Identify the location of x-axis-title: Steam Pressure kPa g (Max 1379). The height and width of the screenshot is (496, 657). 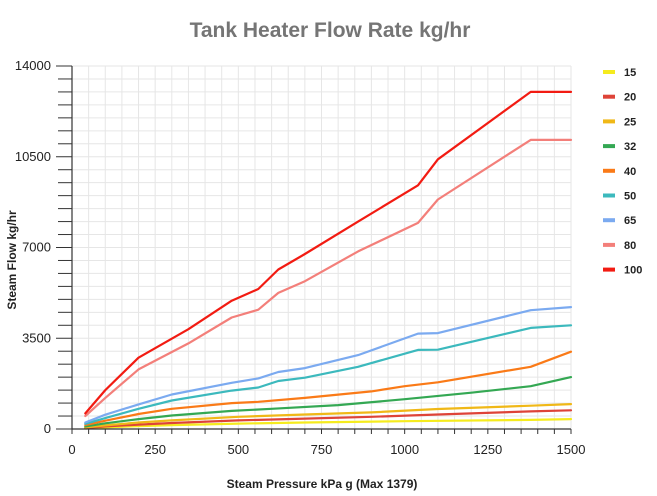
(322, 484).